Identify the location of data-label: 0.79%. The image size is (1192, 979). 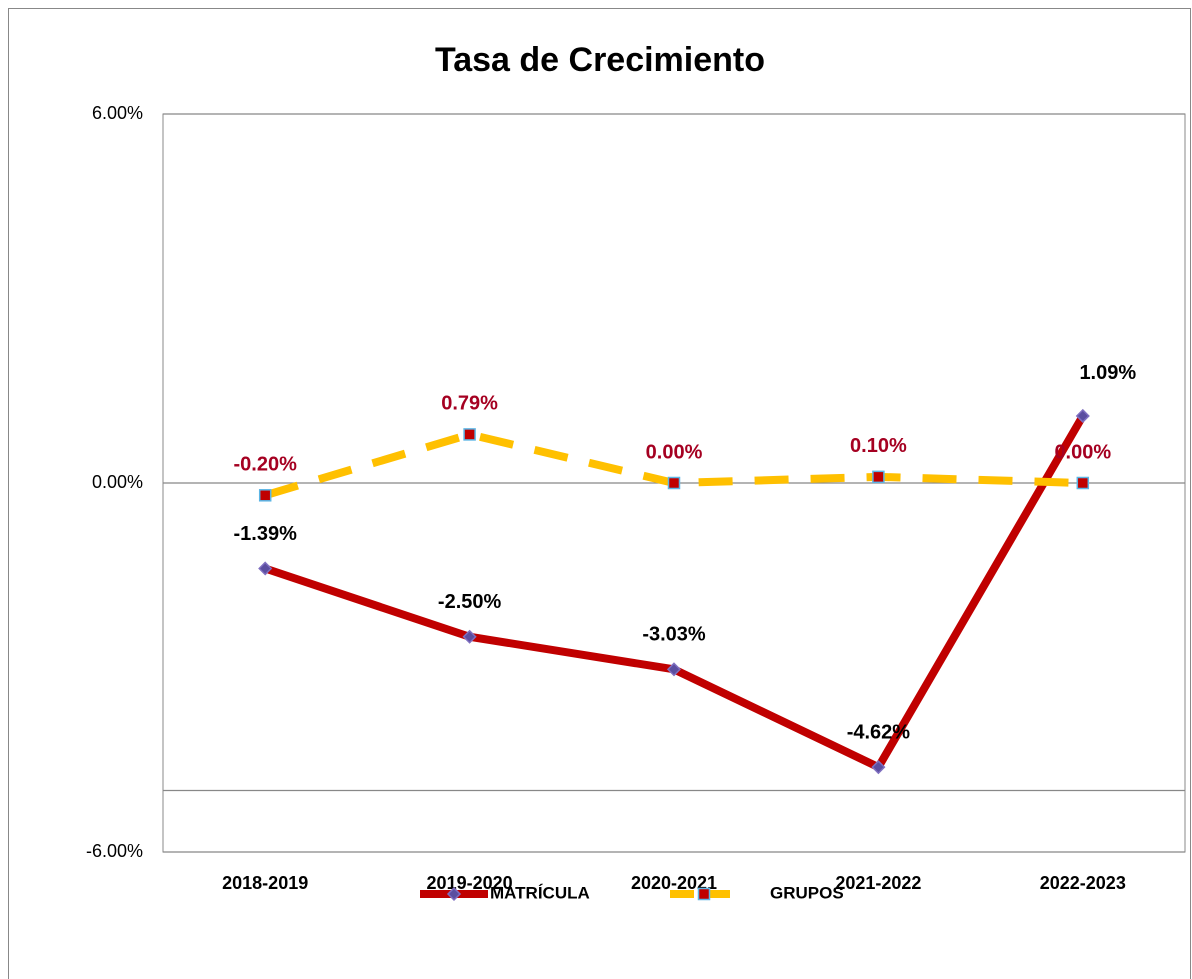
(469, 404).